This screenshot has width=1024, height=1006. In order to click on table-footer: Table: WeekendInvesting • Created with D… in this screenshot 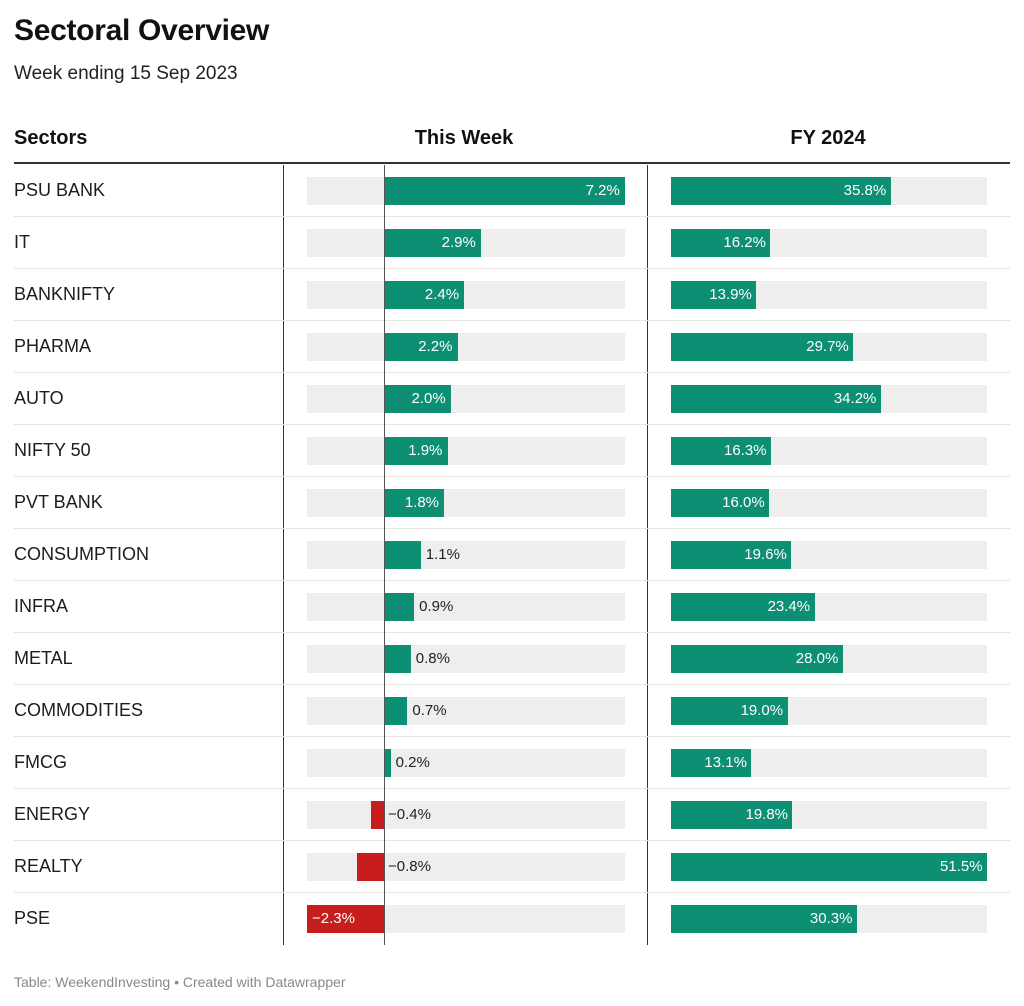, I will do `click(180, 982)`.